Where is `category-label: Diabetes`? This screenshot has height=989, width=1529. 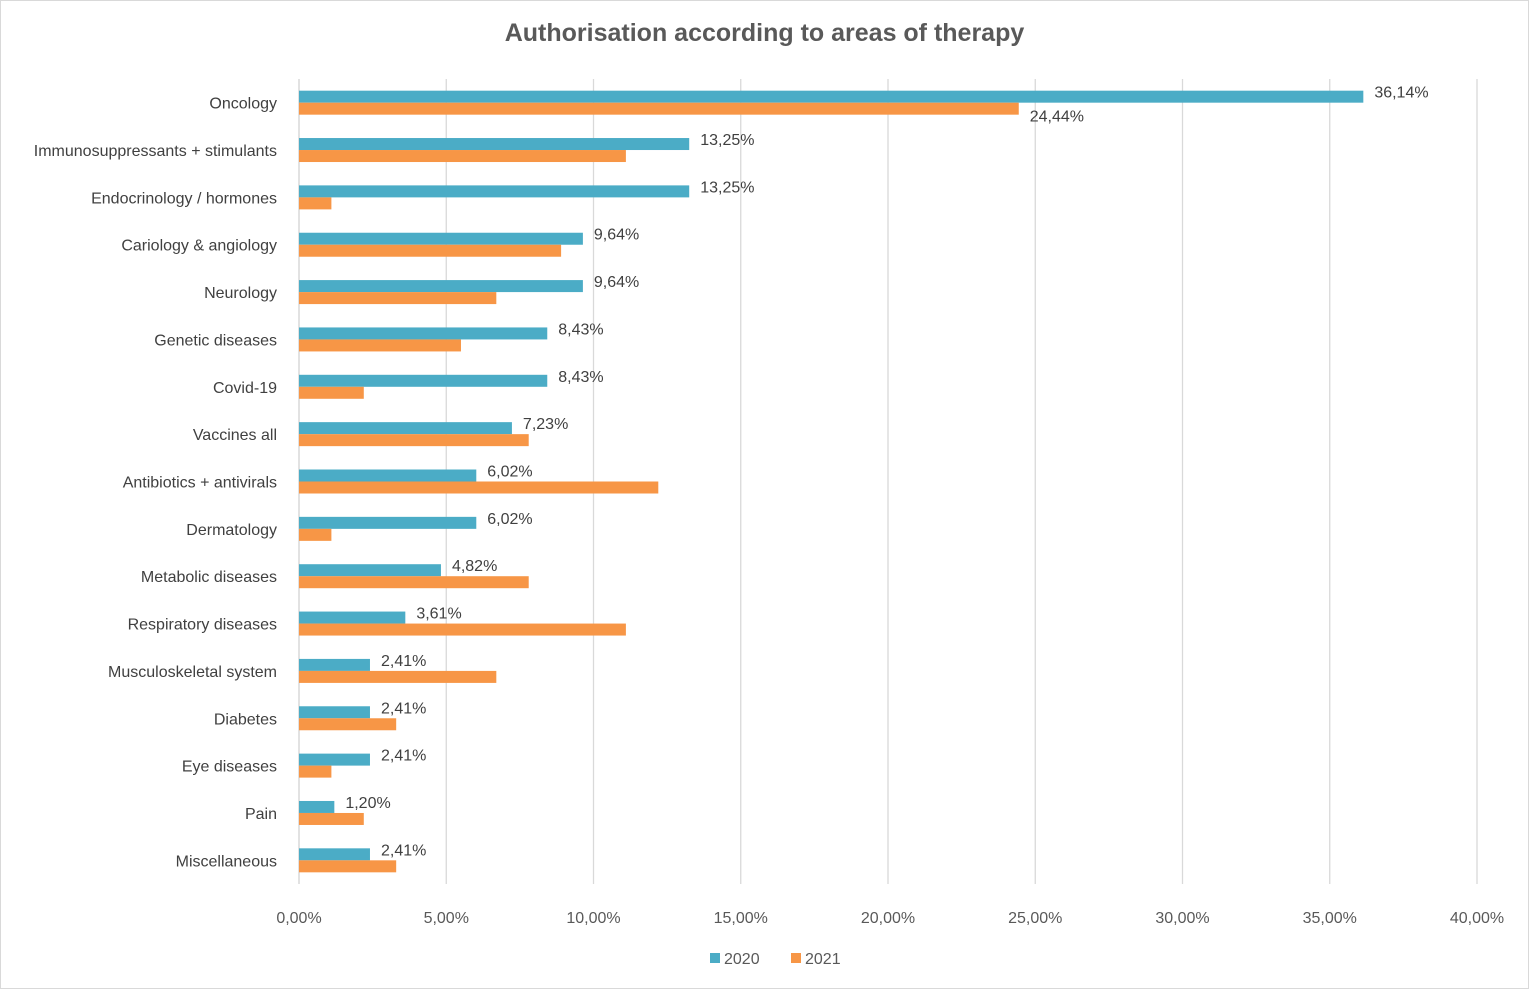 category-label: Diabetes is located at coordinates (245, 719).